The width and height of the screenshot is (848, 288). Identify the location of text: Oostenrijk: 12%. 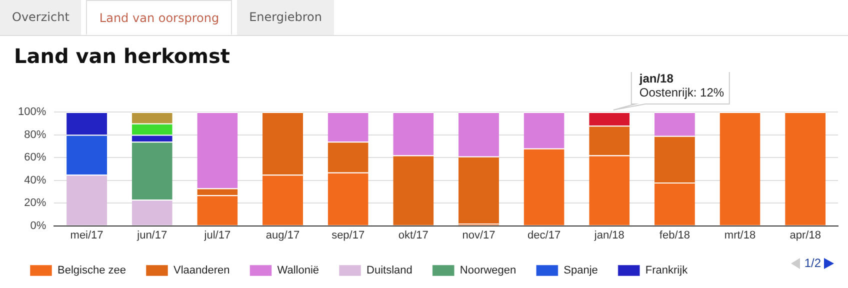
(681, 92).